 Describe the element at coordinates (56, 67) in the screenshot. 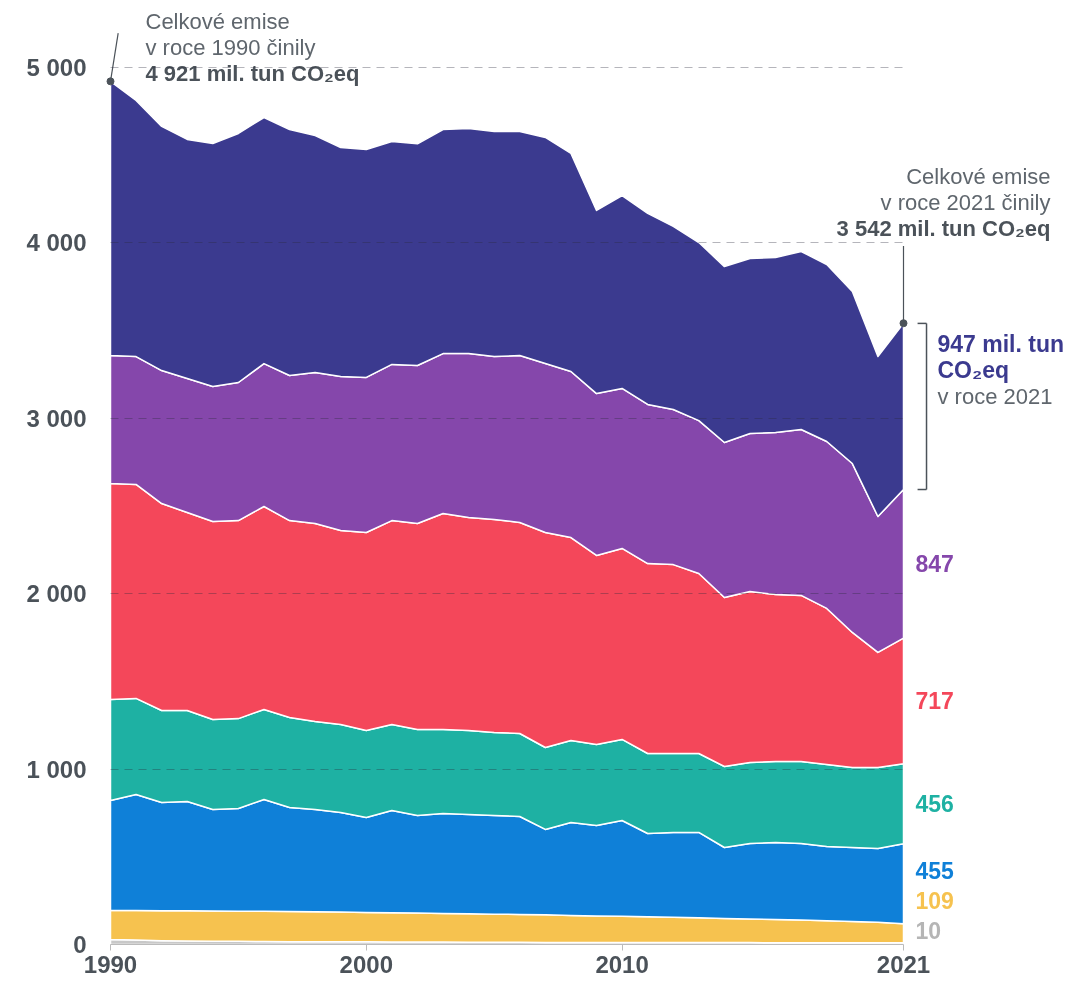

I see `y-tick-label: 5 000` at that location.